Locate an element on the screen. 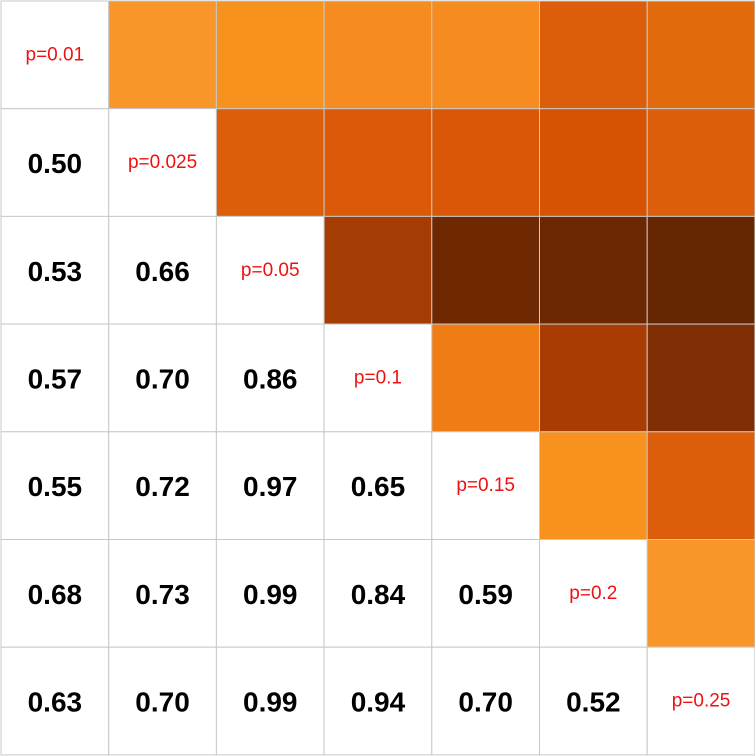 This screenshot has height=756, width=755. value-cell-r5-c3 is located at coordinates (378, 593).